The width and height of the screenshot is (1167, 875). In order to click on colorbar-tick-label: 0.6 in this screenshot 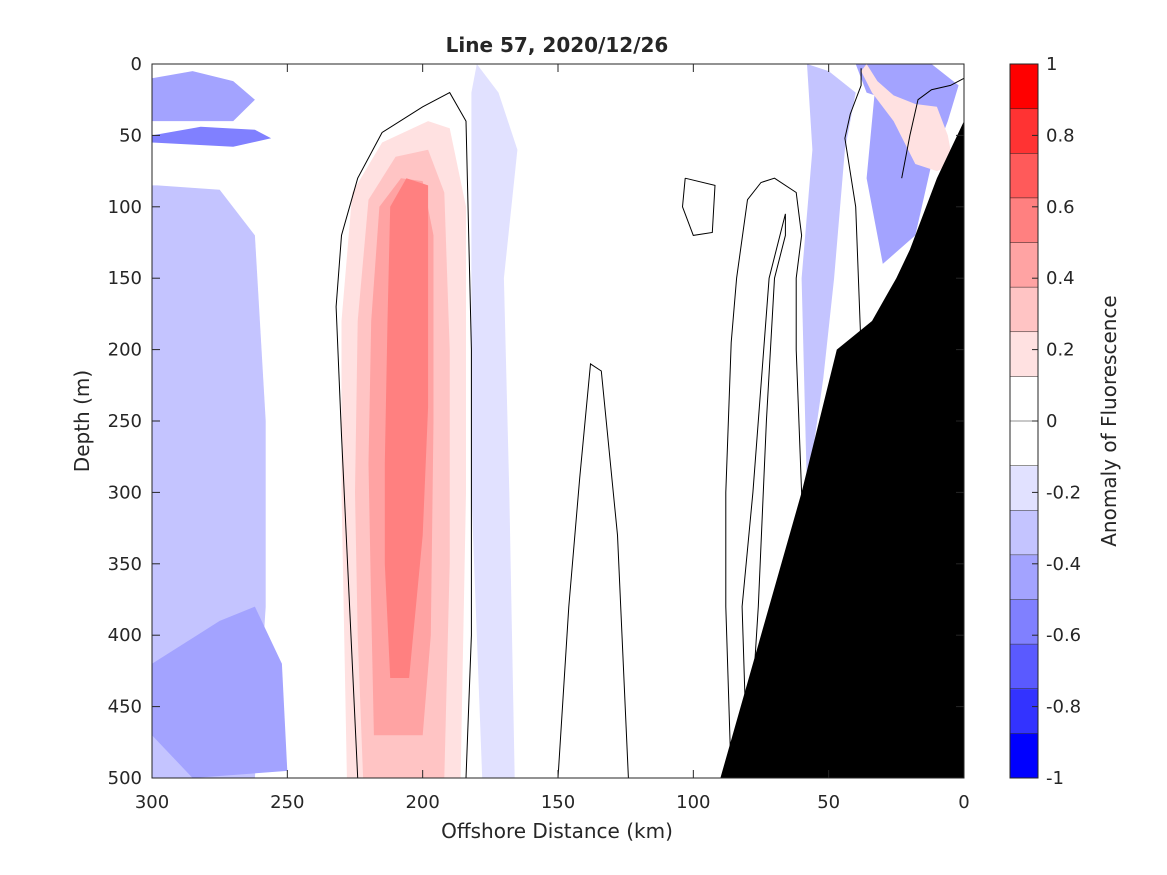, I will do `click(1060, 207)`.